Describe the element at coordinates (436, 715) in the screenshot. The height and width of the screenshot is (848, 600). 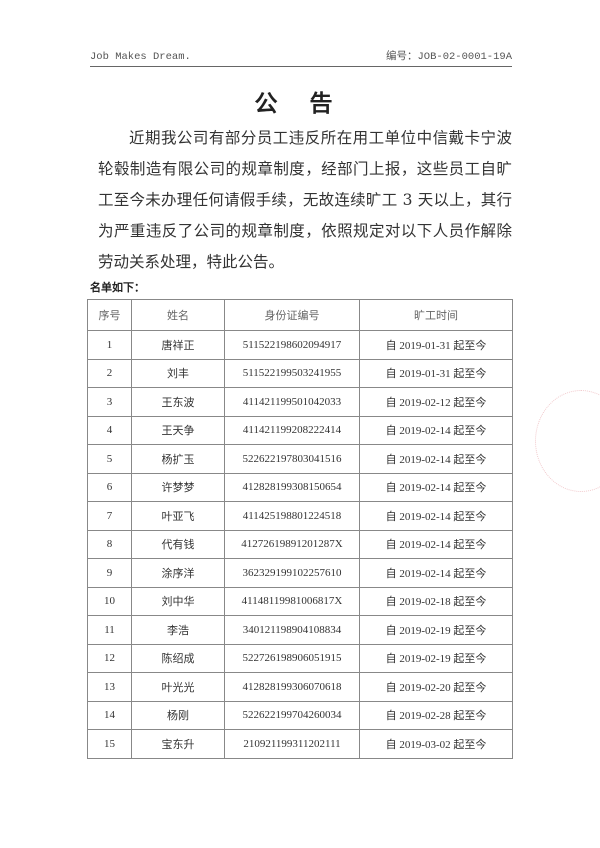
I see `absence-period: 自 2019-02-28 起至今` at that location.